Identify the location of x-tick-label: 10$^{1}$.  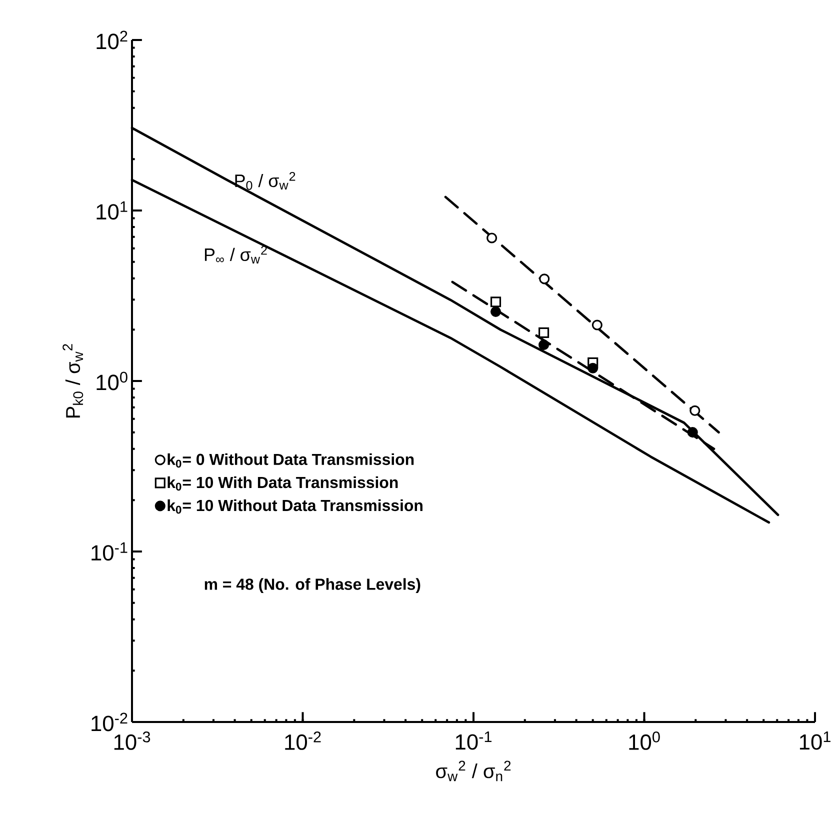
(815, 740).